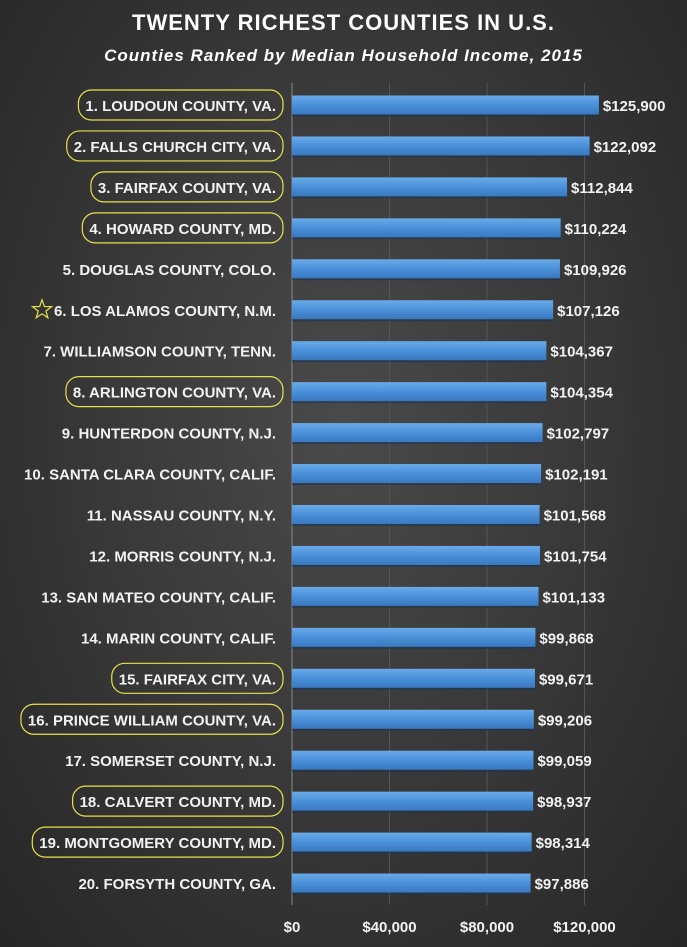 Image resolution: width=687 pixels, height=947 pixels. What do you see at coordinates (578, 434) in the screenshot?
I see `value-label: $102,797` at bounding box center [578, 434].